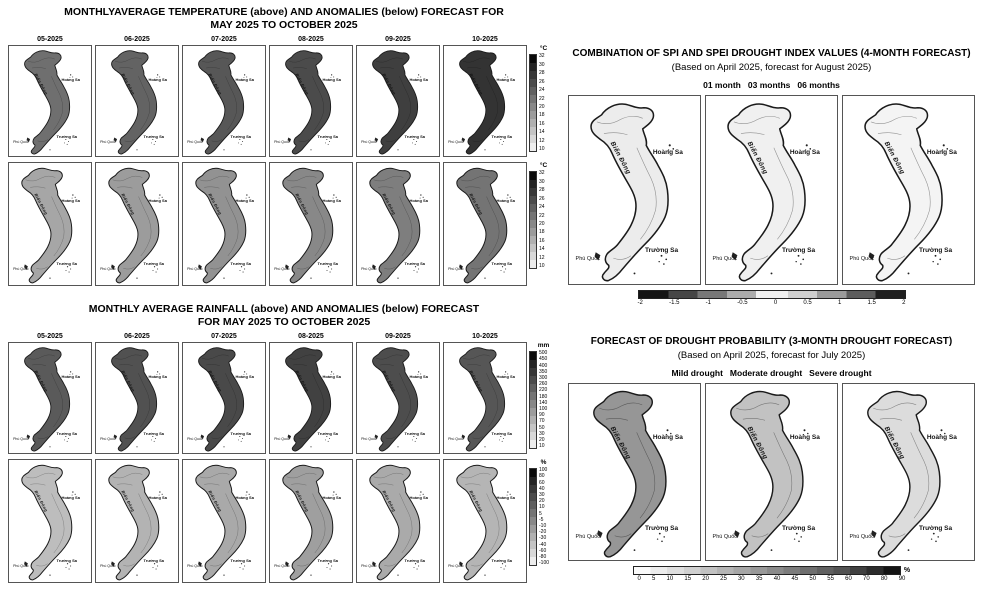 This screenshot has width=981, height=596. What do you see at coordinates (224, 40) in the screenshot?
I see `map-month-label: 07-2025` at bounding box center [224, 40].